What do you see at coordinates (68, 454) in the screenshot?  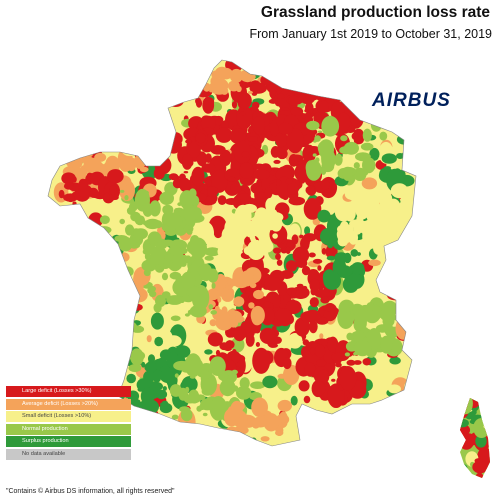 I see `legend-item-no-data: No data available` at bounding box center [68, 454].